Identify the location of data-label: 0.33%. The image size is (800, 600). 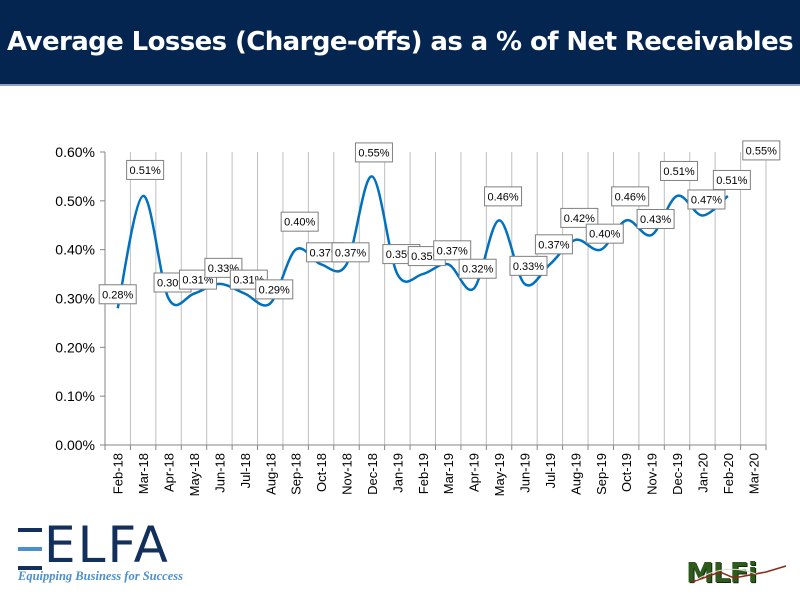
(528, 265).